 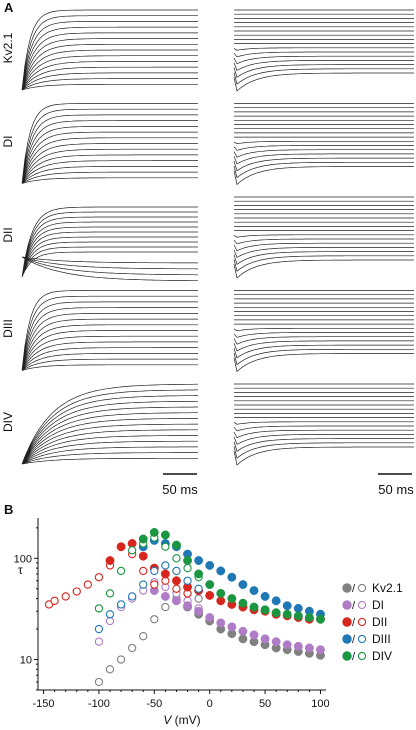 I want to click on x-axis-label-unit: (mV), so click(x=185, y=720).